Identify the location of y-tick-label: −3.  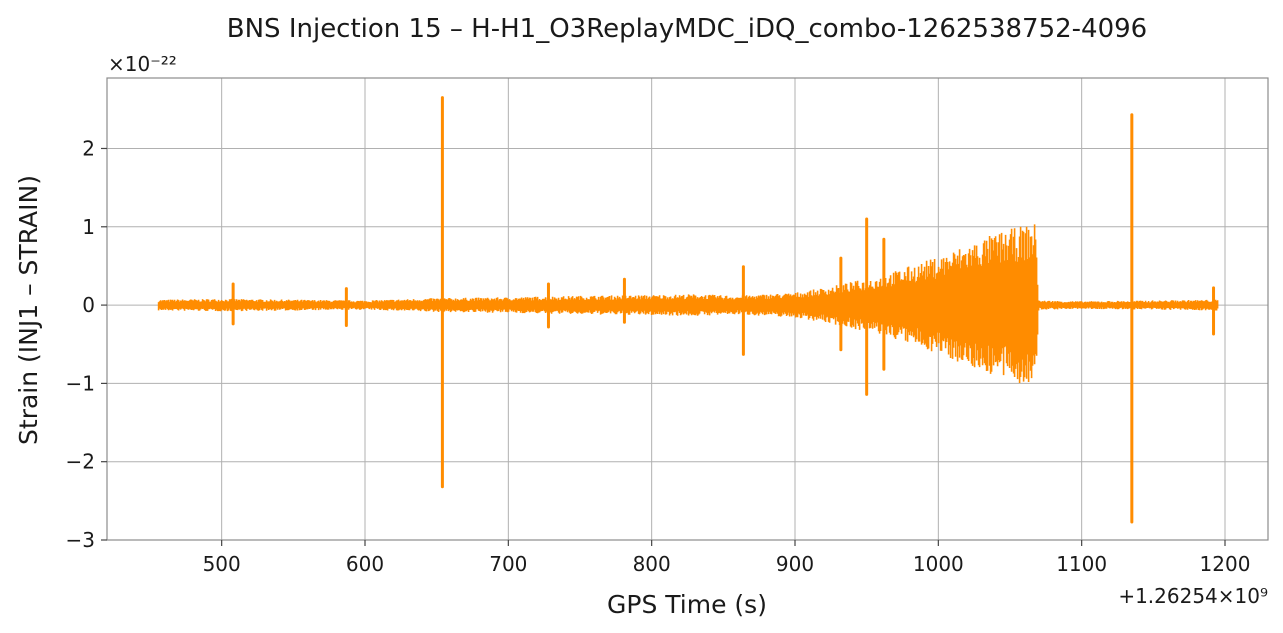
(80, 540).